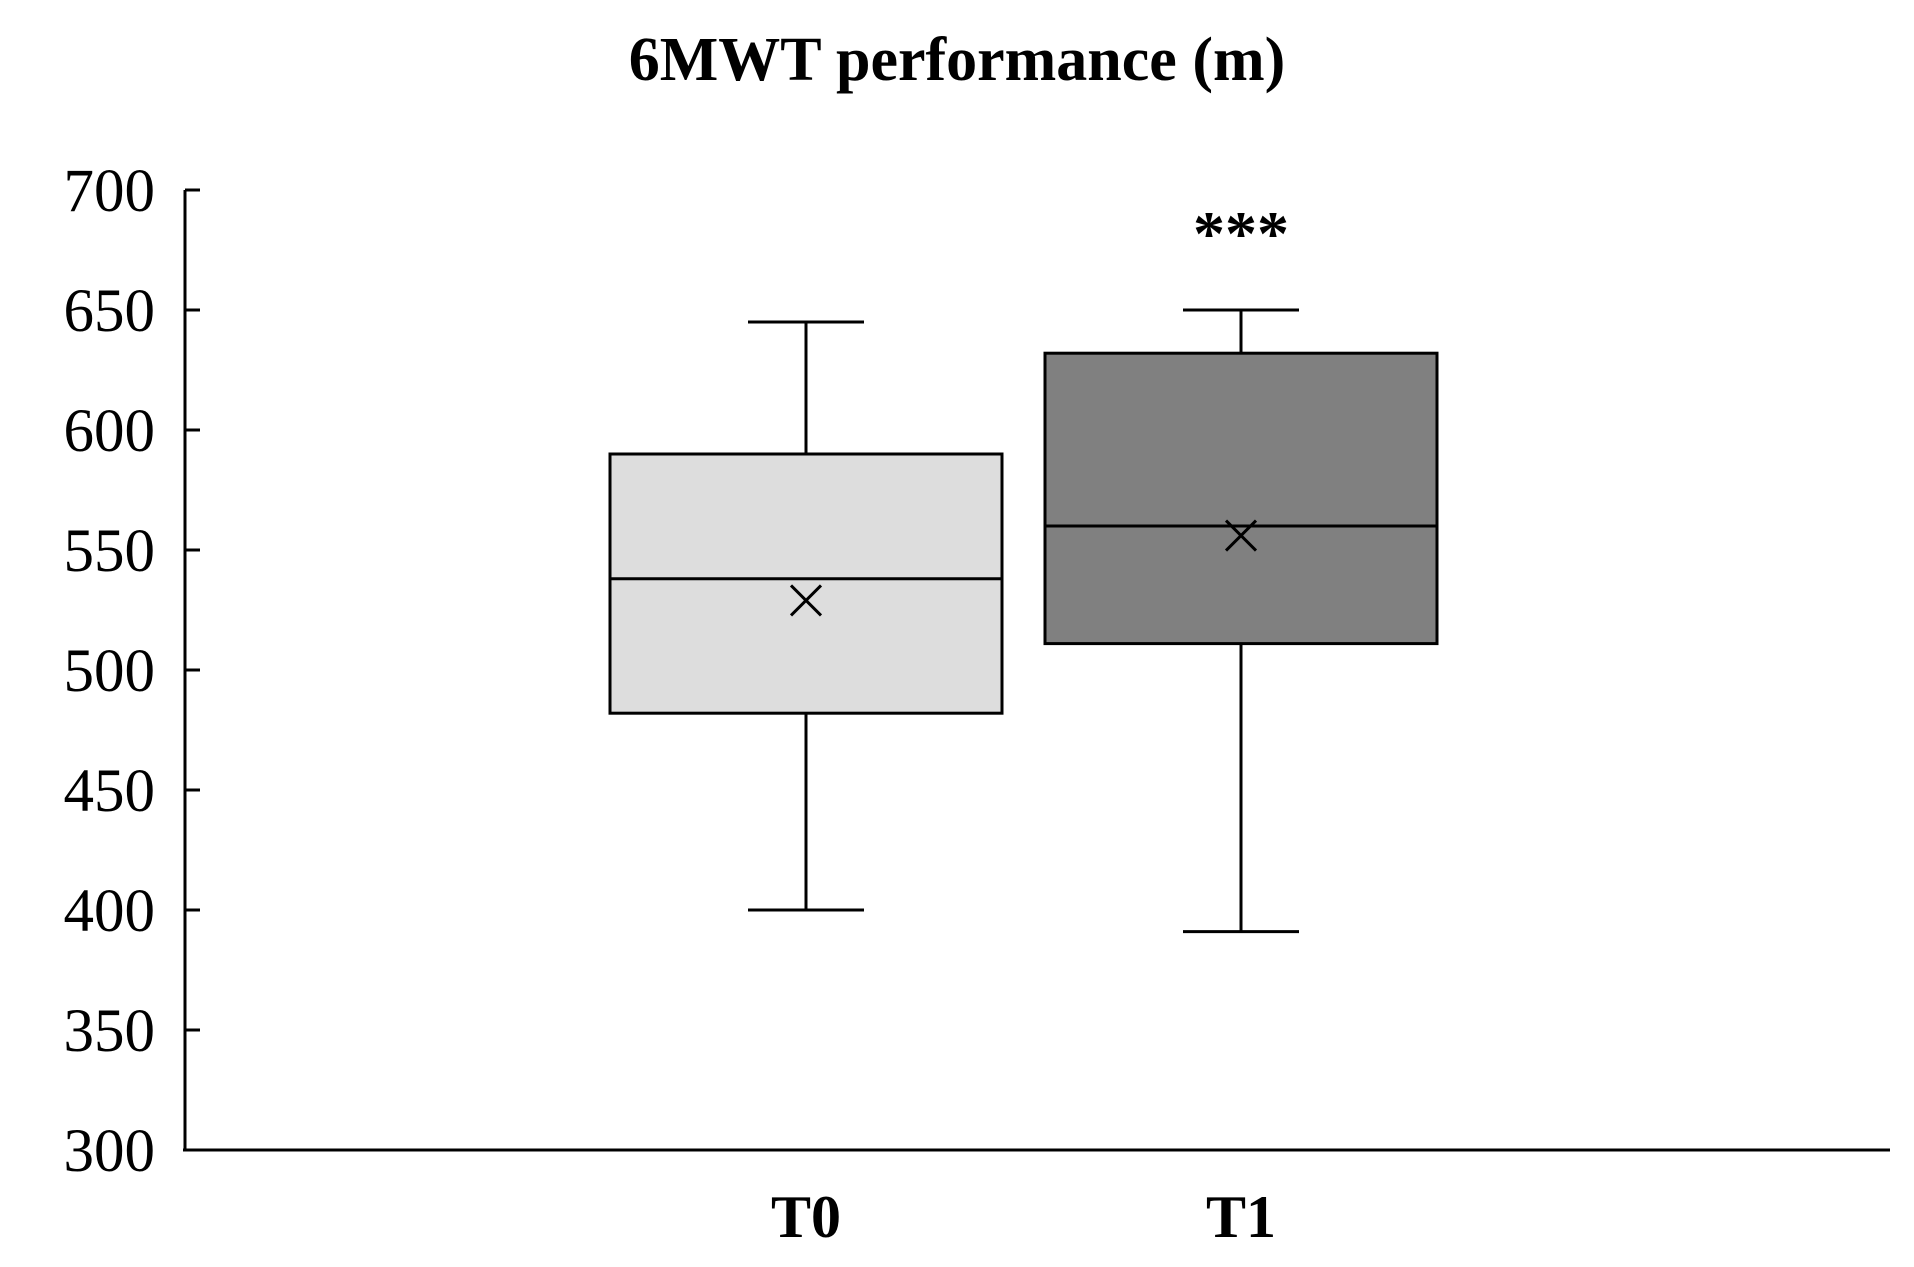 This screenshot has width=1914, height=1267. I want to click on box-t1: ***, so click(1241, 566).